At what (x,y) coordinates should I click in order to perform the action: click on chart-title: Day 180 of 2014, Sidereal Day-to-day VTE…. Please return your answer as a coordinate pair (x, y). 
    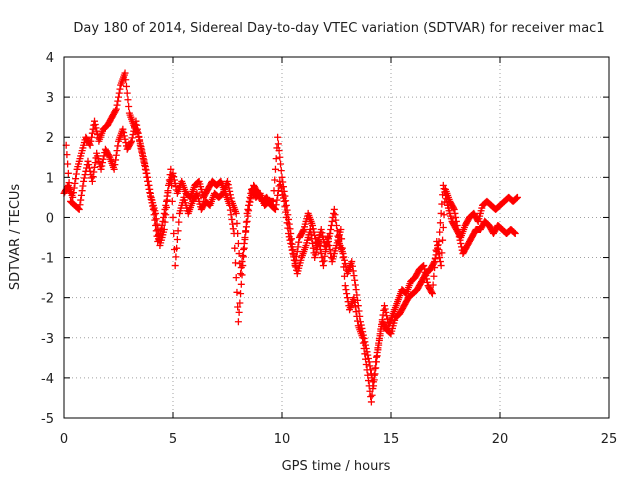
    Looking at the image, I should click on (338, 28).